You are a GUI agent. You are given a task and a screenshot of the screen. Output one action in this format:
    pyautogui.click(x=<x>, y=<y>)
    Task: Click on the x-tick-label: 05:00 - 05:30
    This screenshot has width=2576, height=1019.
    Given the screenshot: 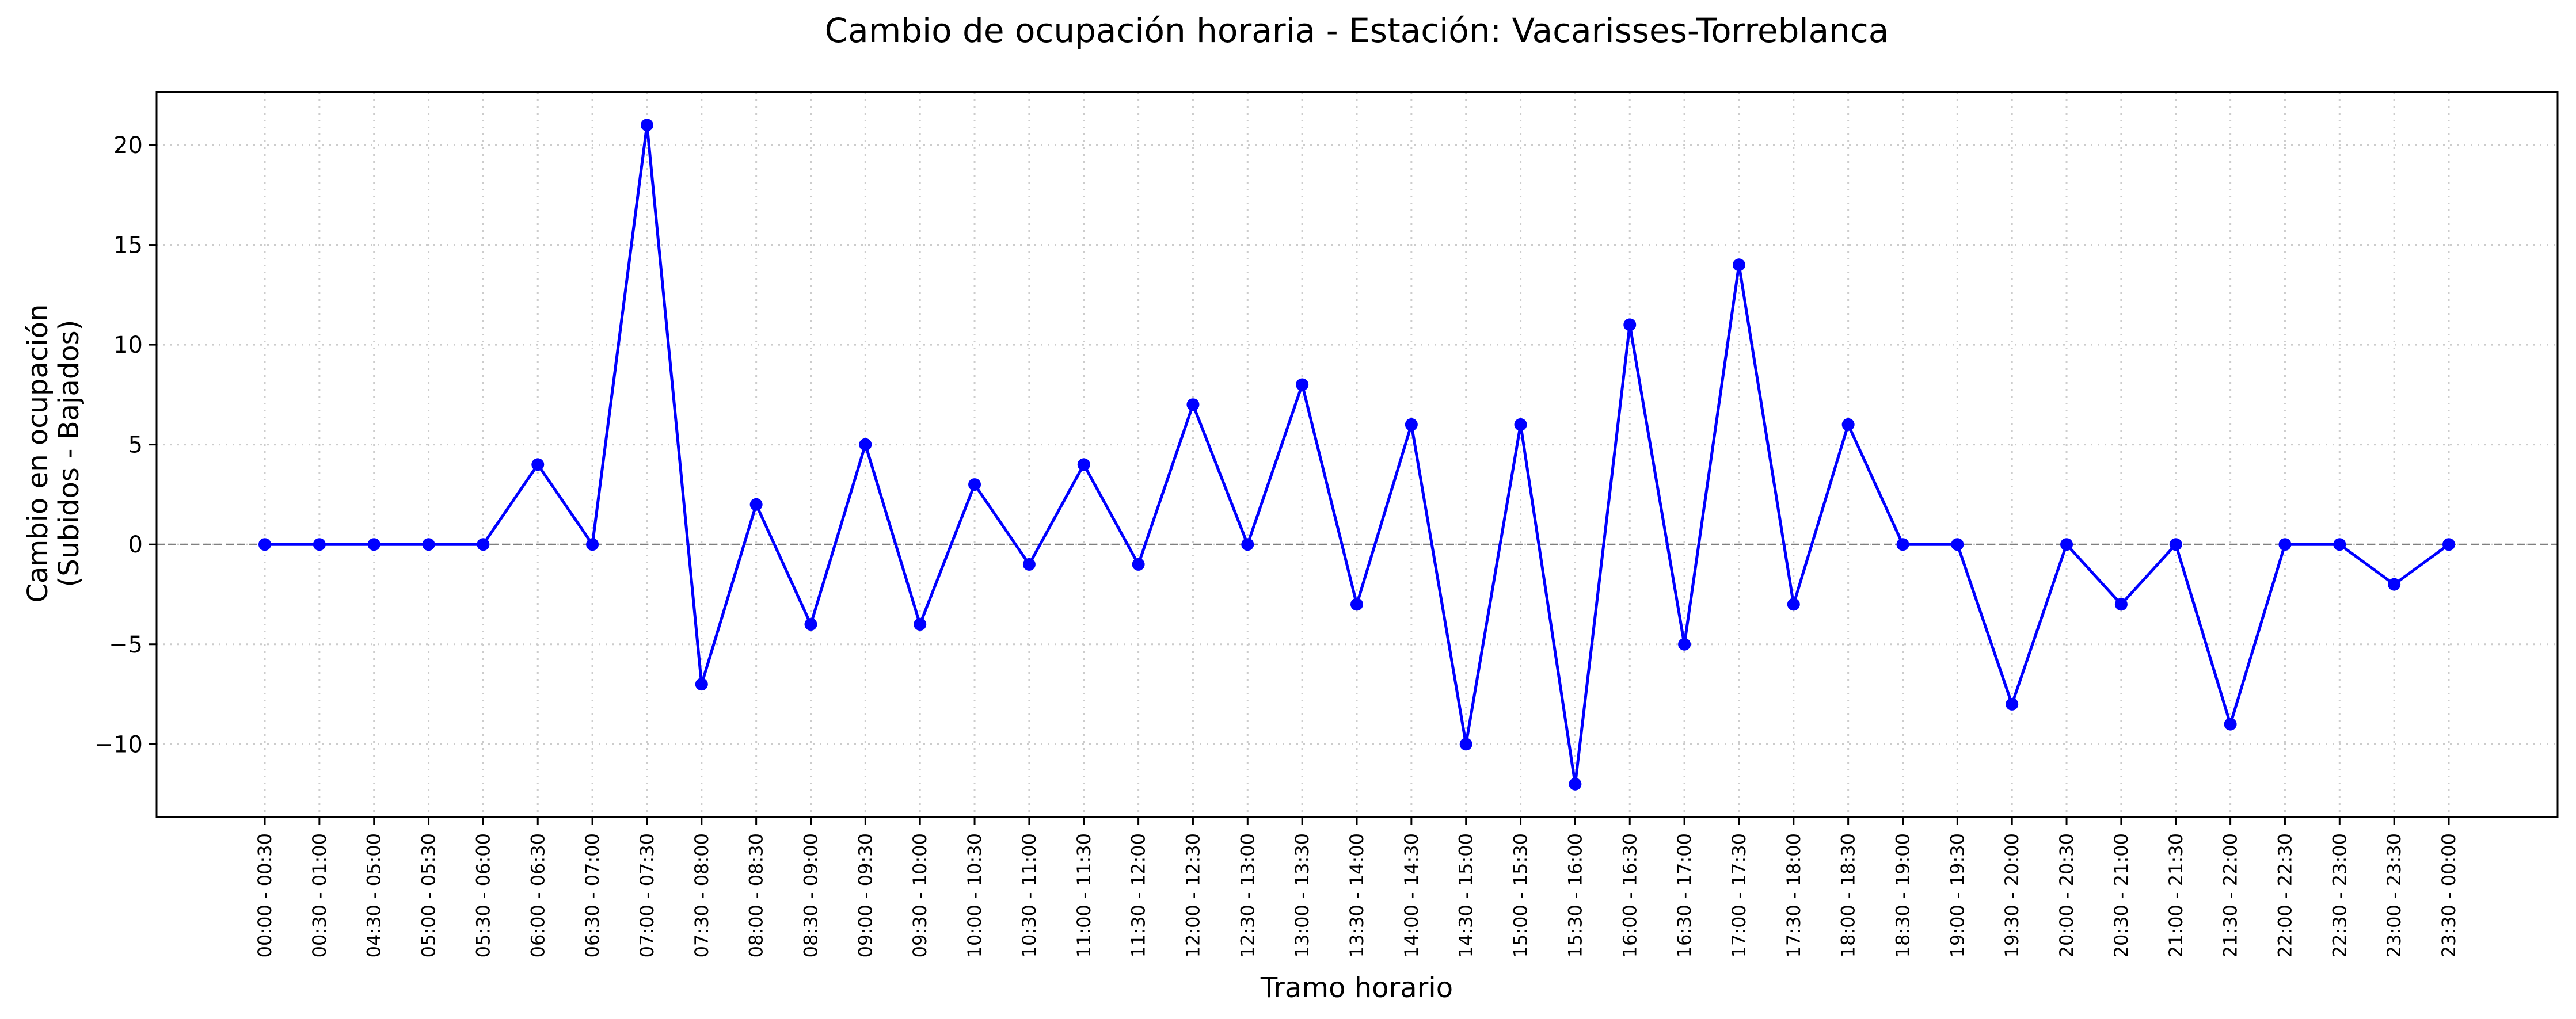 What is the action you would take?
    pyautogui.click(x=429, y=895)
    